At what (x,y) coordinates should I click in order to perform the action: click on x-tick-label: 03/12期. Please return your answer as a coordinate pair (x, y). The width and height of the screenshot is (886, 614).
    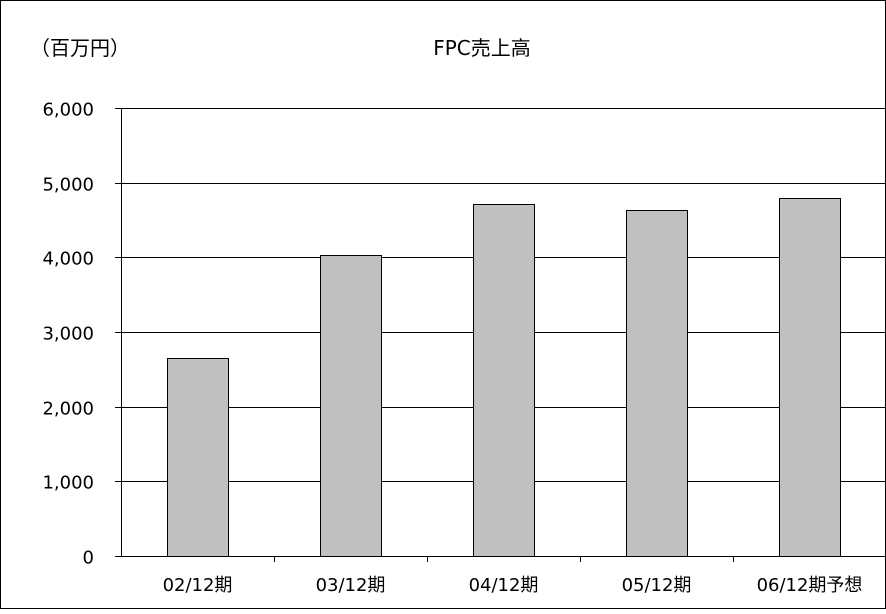
    Looking at the image, I should click on (351, 585).